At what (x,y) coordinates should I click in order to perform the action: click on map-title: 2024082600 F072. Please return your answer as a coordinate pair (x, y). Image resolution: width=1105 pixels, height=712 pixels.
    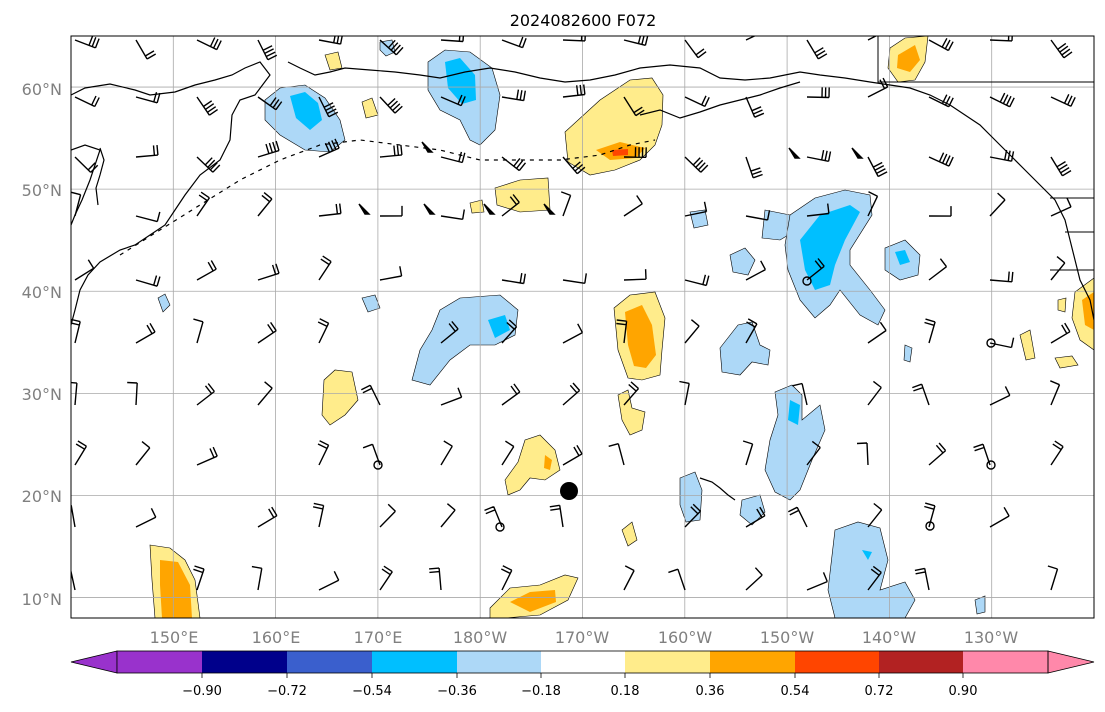
    Looking at the image, I should click on (583, 20).